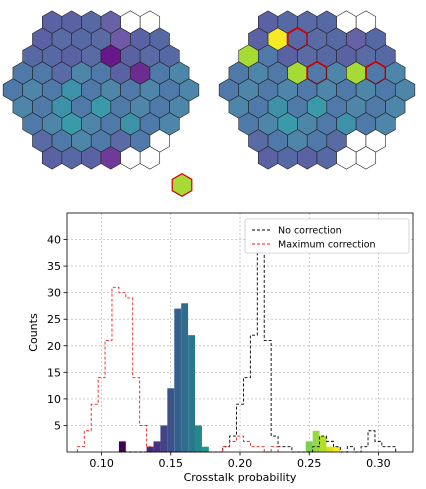 The width and height of the screenshot is (426, 489). I want to click on hex-corner-cell, so click(182, 185).